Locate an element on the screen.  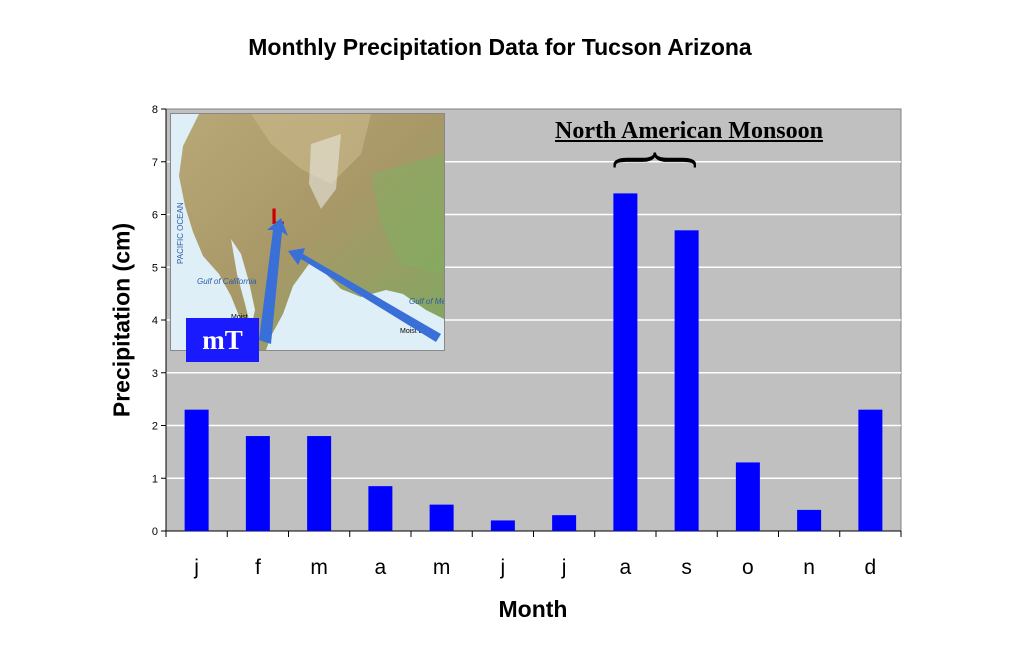
mt-air-mass-label: mT is located at coordinates (222, 340).